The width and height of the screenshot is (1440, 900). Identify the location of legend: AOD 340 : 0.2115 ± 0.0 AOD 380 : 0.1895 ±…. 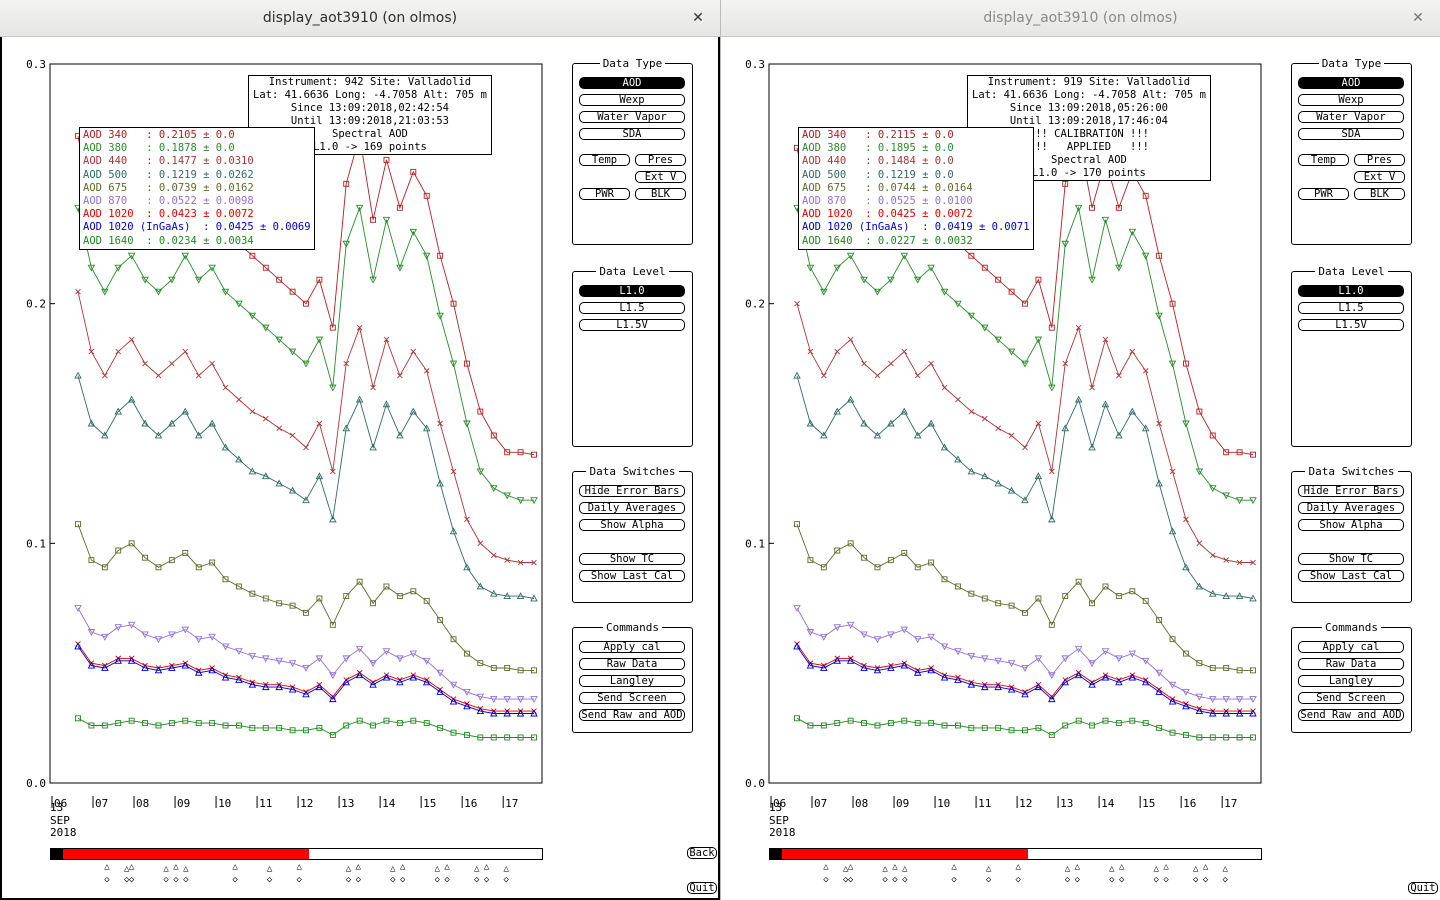
(916, 188).